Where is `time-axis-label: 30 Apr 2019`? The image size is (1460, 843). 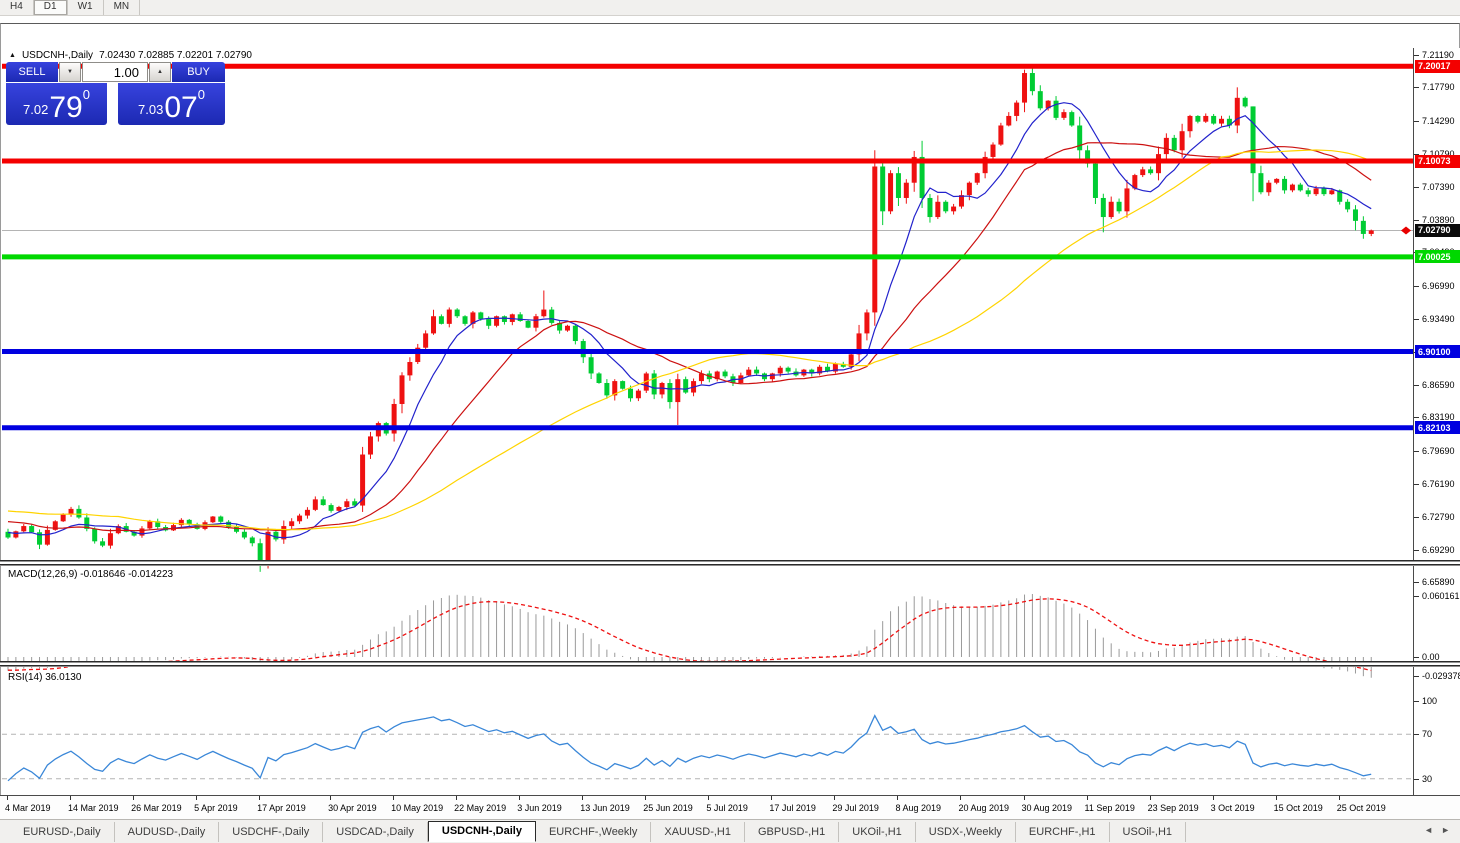
time-axis-label: 30 Apr 2019 is located at coordinates (352, 808).